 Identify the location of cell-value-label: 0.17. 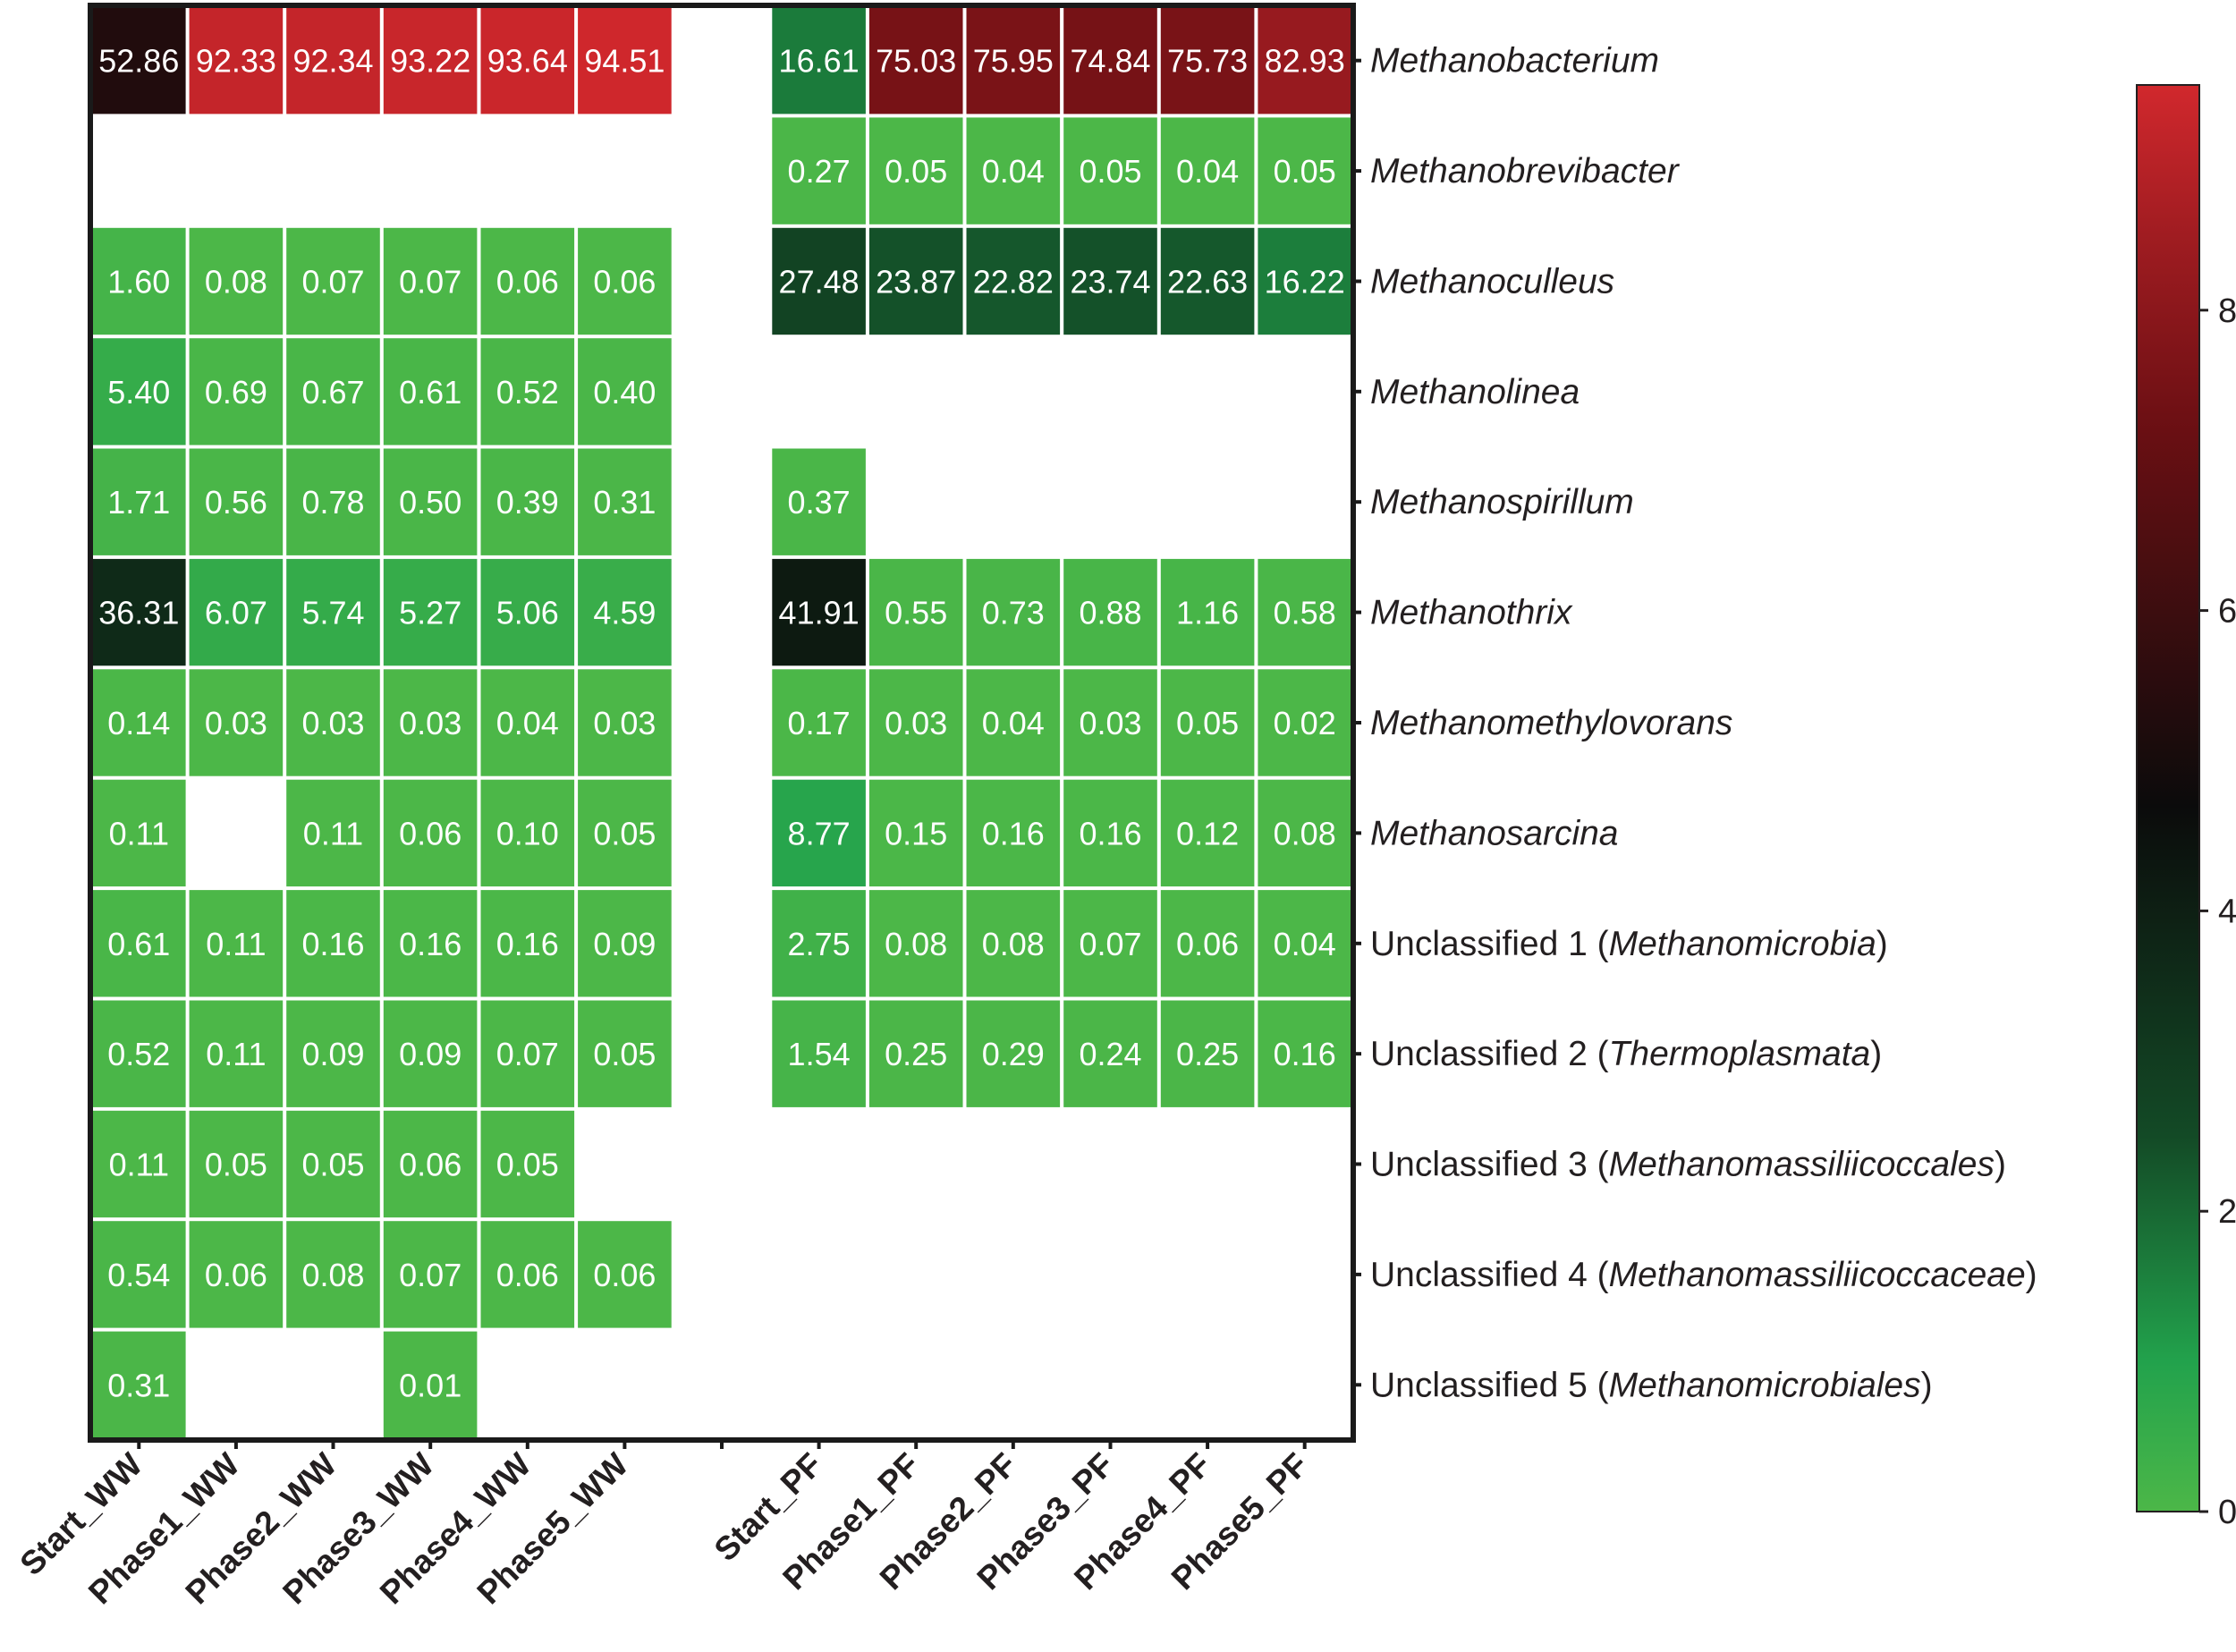
(820, 723).